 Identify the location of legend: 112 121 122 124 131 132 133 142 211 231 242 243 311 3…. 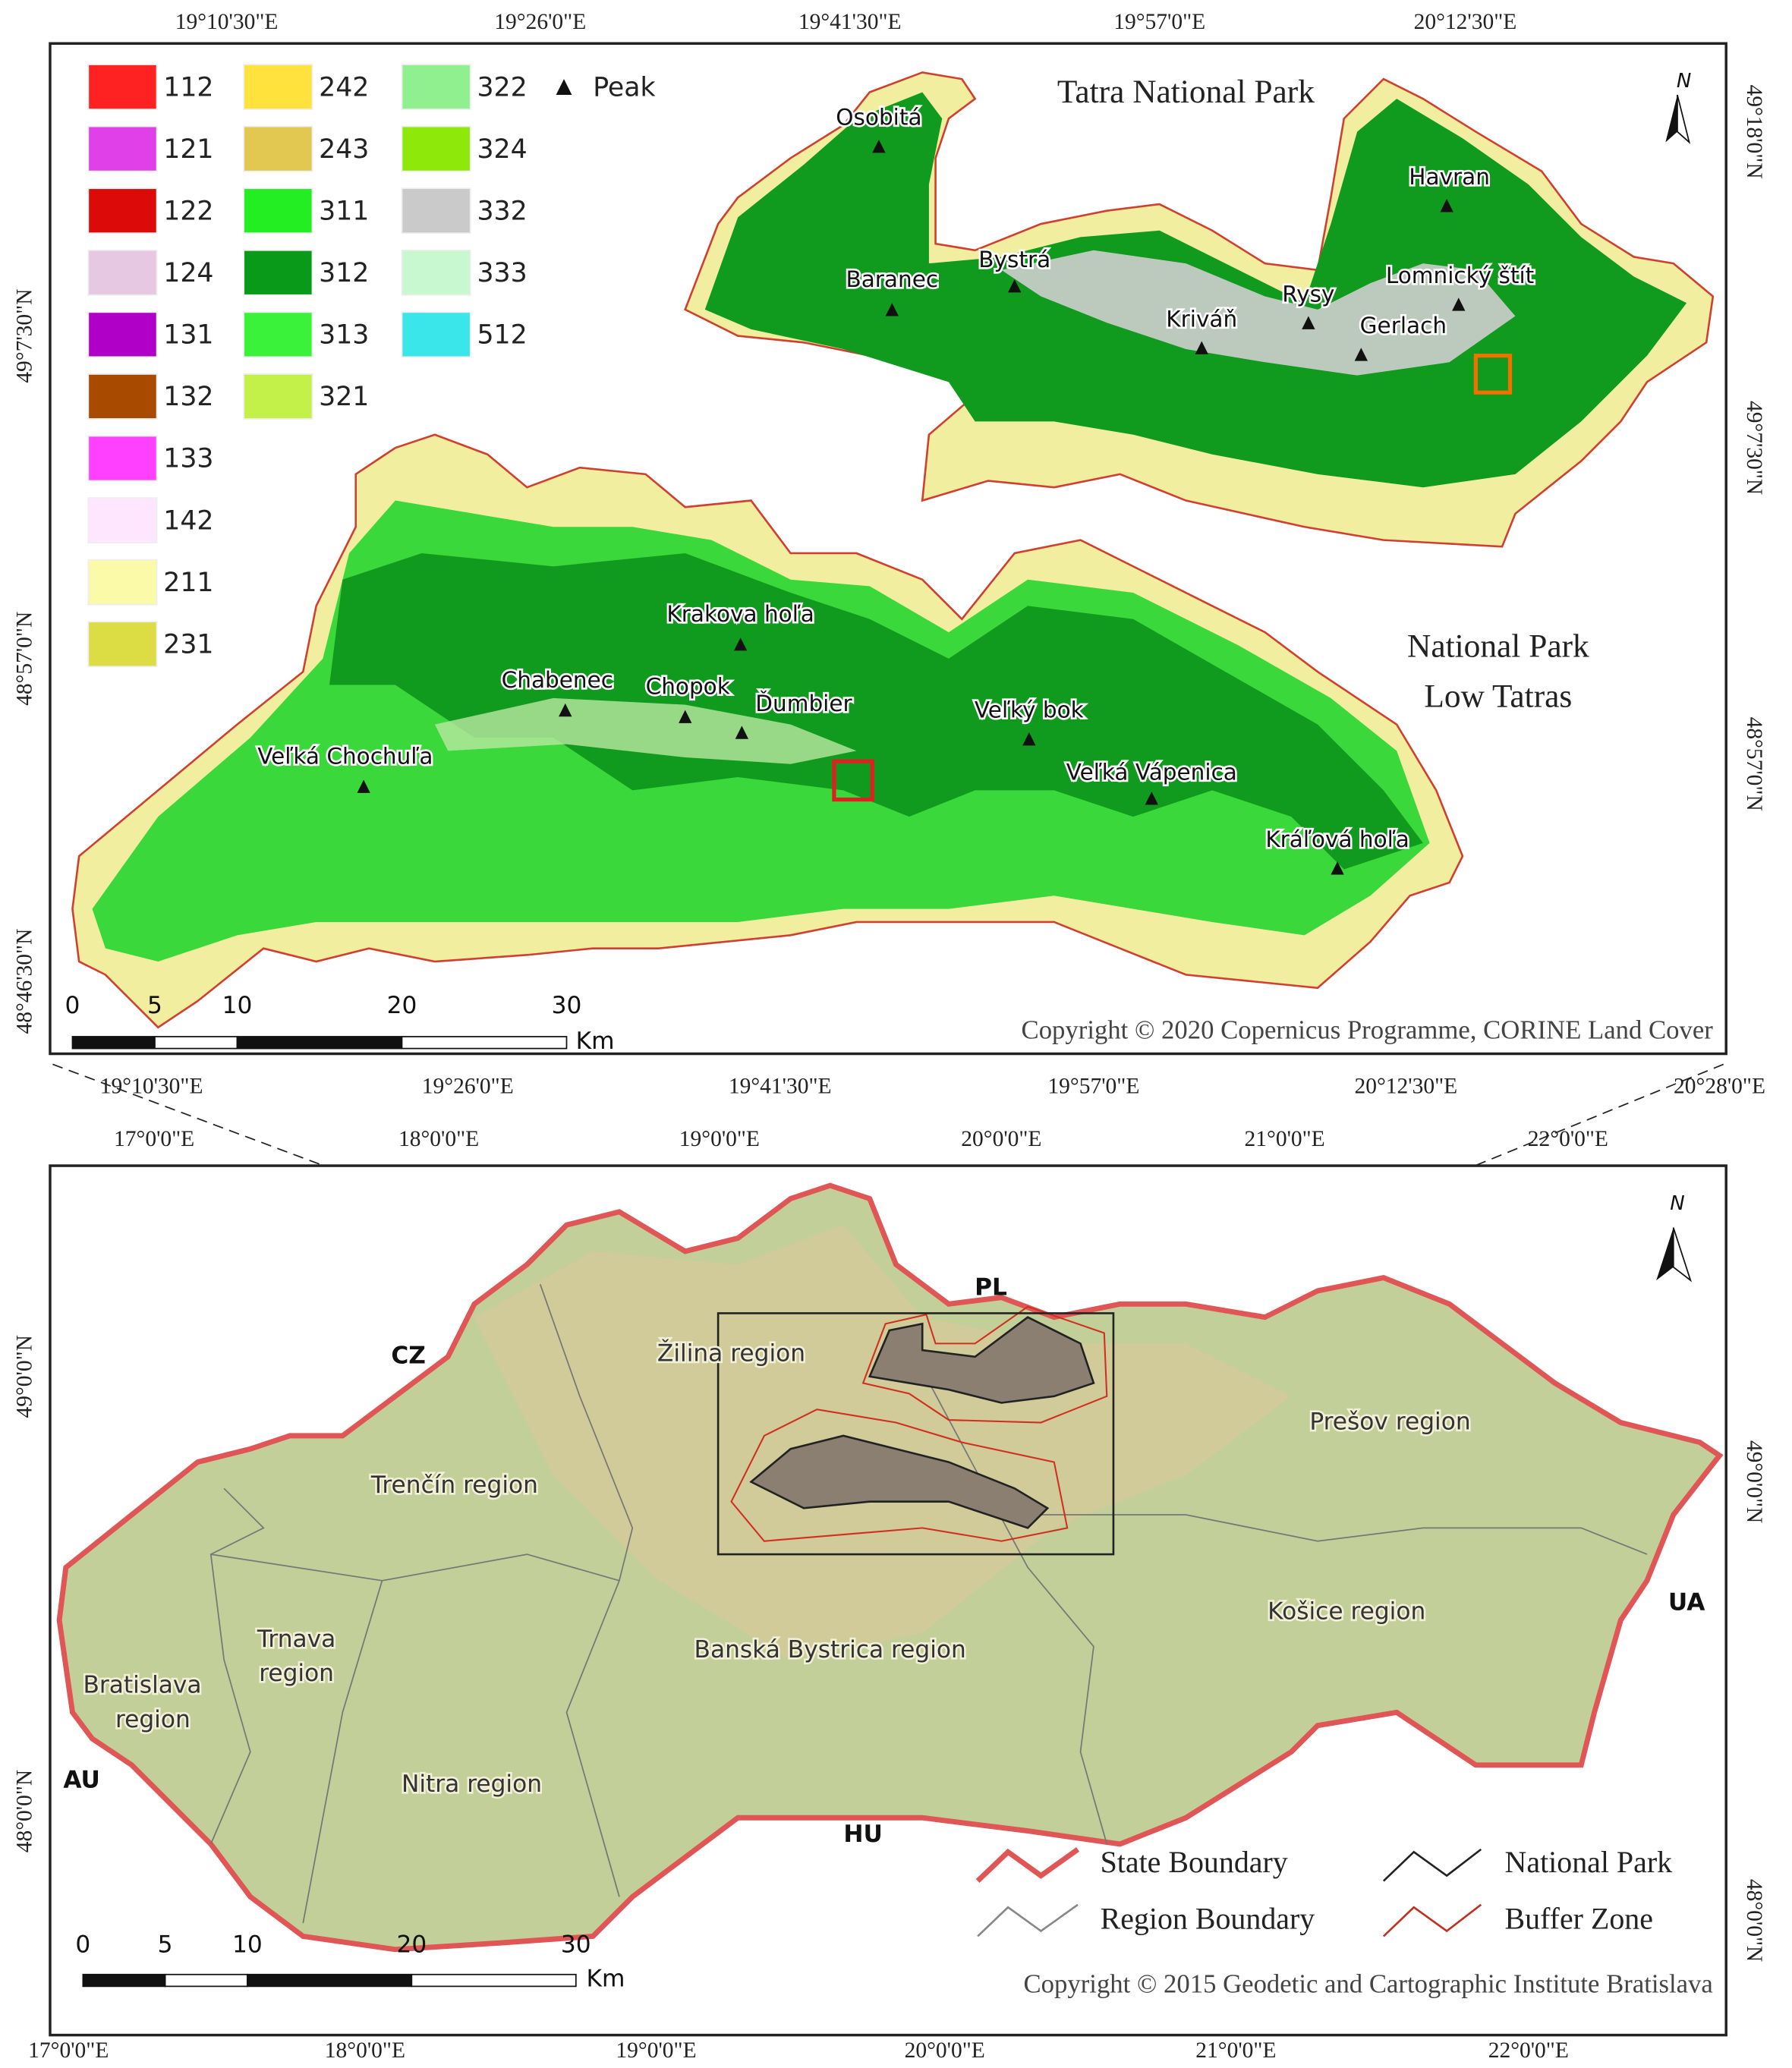
(307, 366).